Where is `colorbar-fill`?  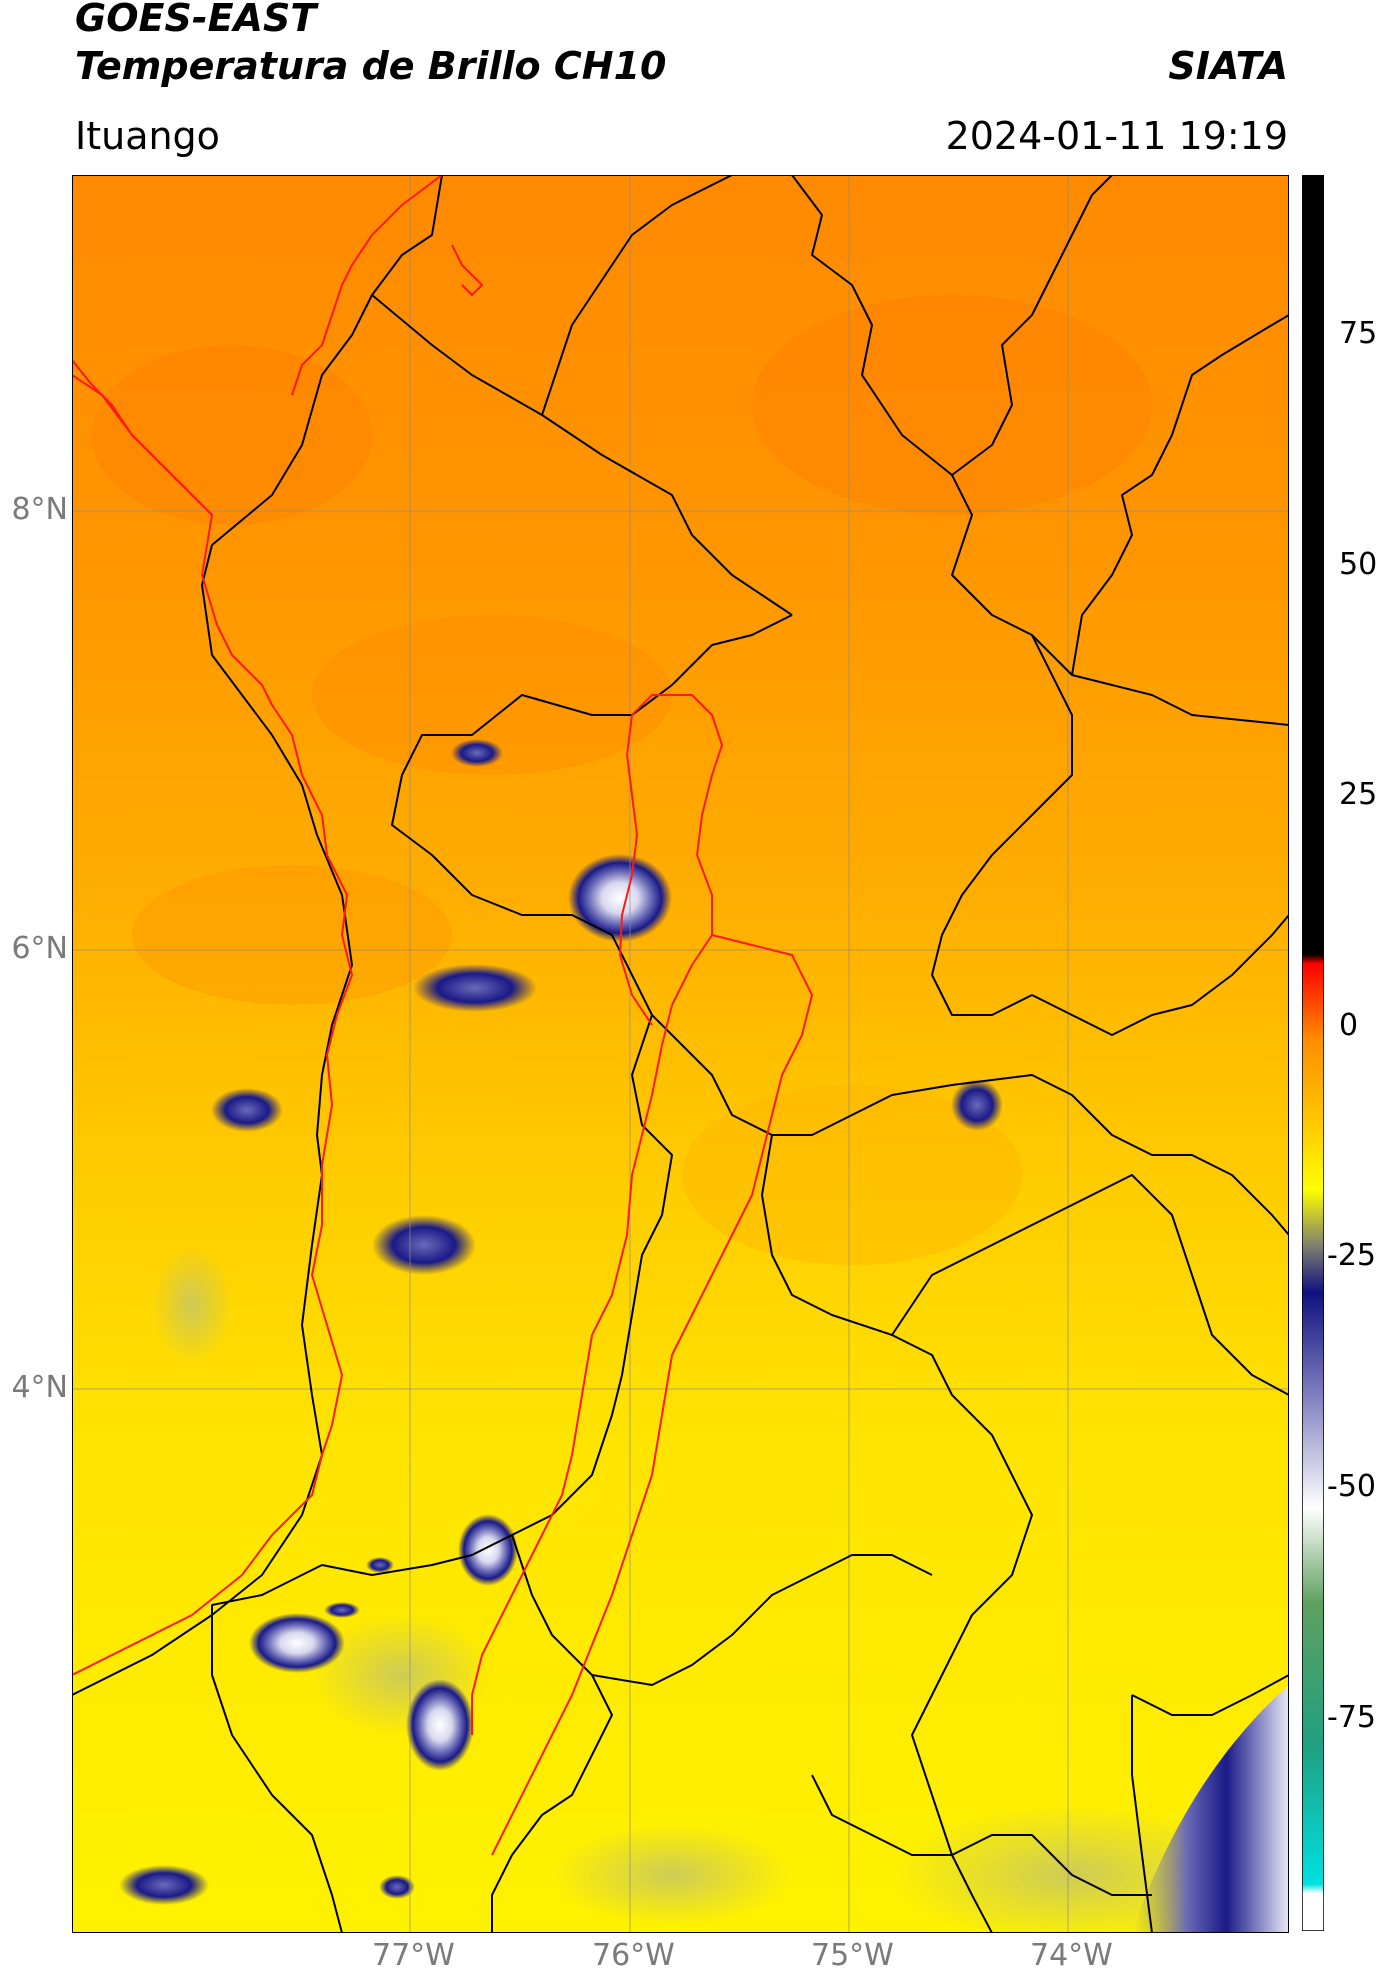 colorbar-fill is located at coordinates (1313, 1053).